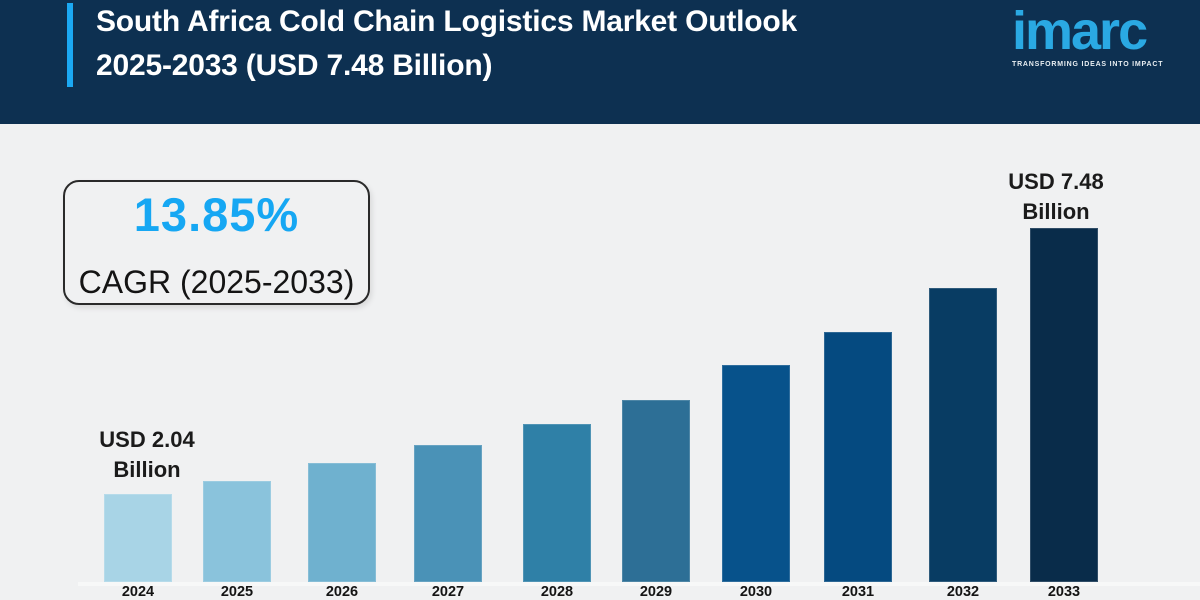  I want to click on cagr-value: 13.85%, so click(216, 214).